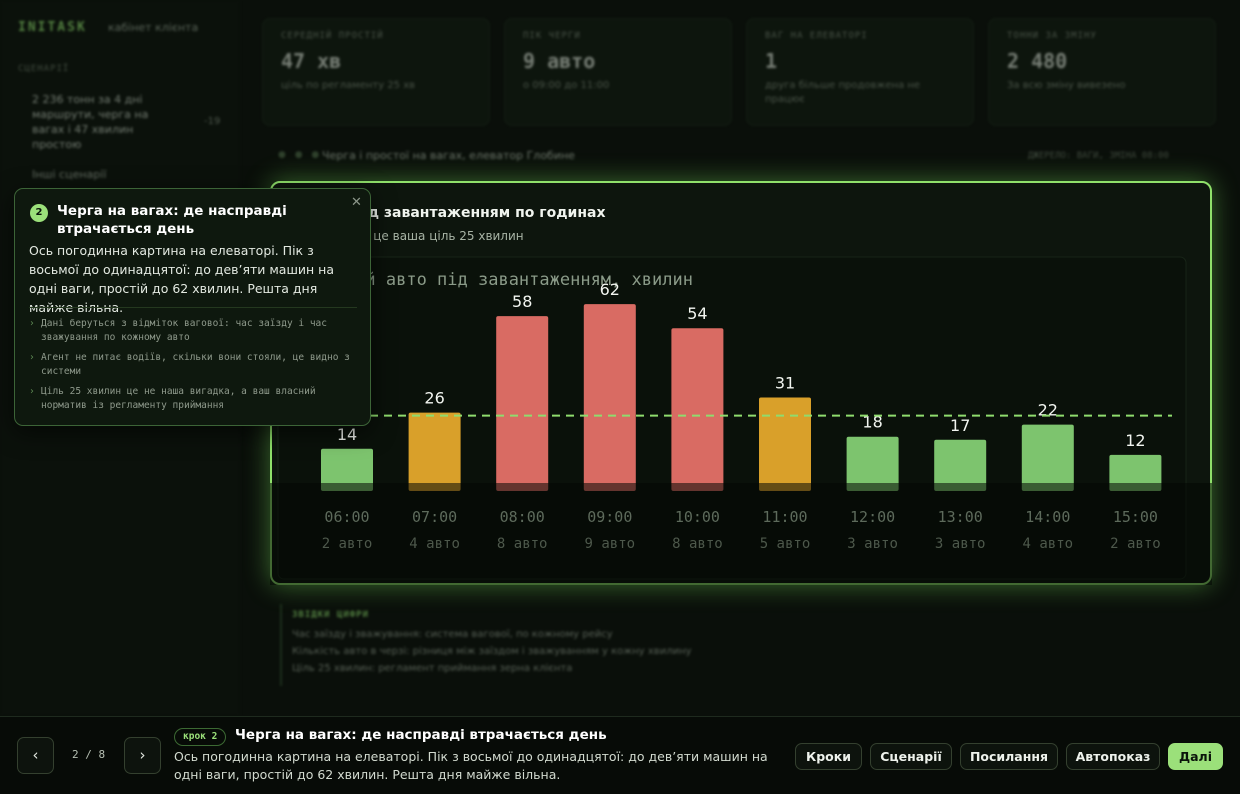  What do you see at coordinates (200, 737) in the screenshot?
I see `step-badge: крок 2` at bounding box center [200, 737].